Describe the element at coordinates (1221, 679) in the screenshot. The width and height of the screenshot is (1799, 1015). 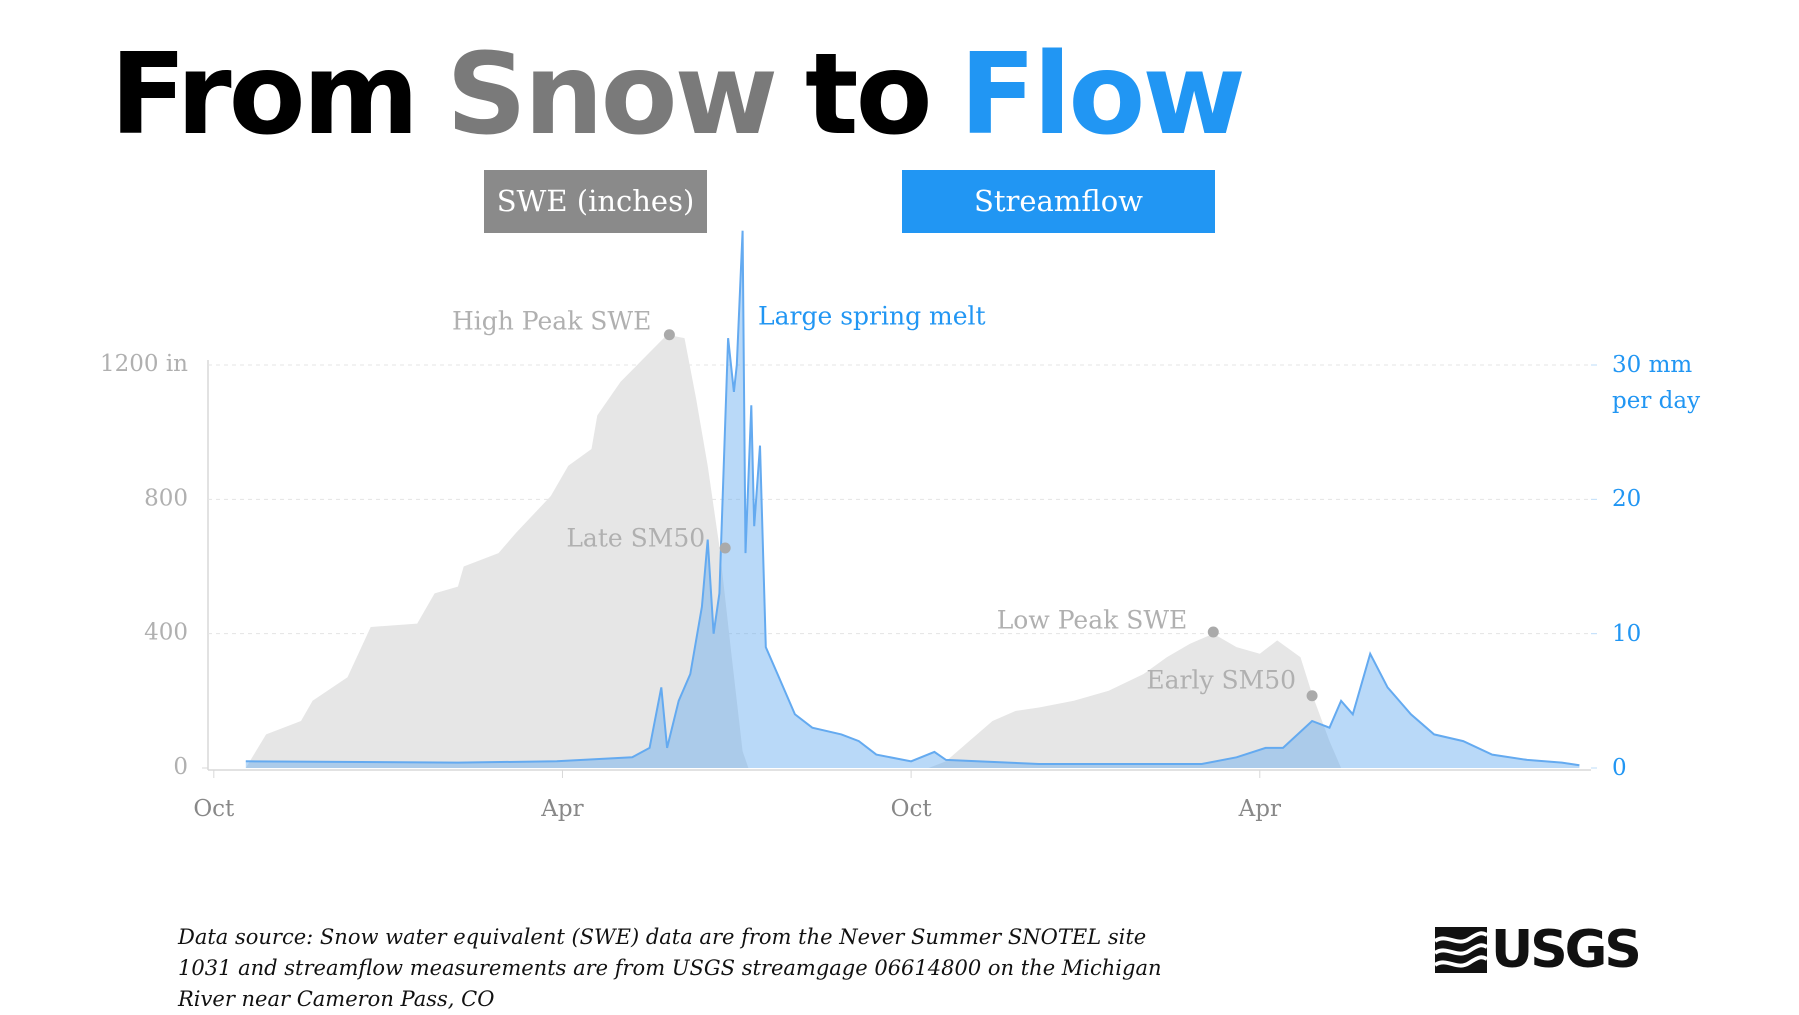
I see `annotation: Early SM50` at that location.